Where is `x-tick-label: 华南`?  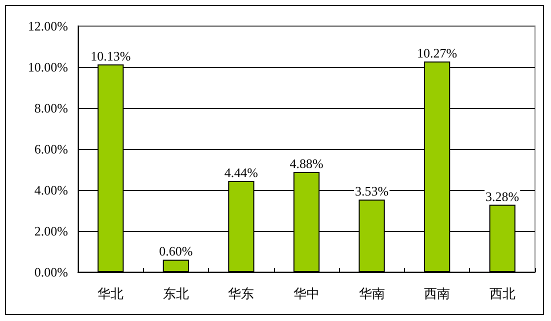
x-tick-label: 华南 is located at coordinates (371, 293).